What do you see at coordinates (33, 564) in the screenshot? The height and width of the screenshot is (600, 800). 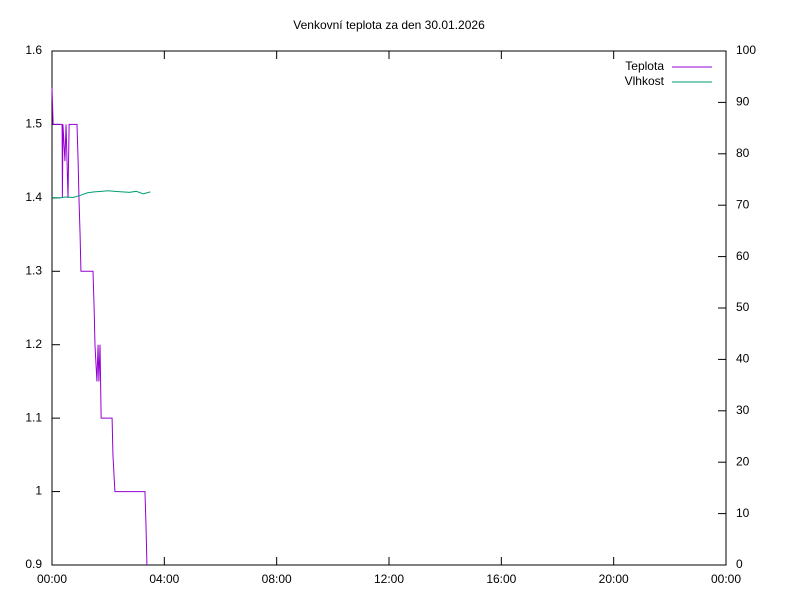 I see `y-tick-label: 0.9` at bounding box center [33, 564].